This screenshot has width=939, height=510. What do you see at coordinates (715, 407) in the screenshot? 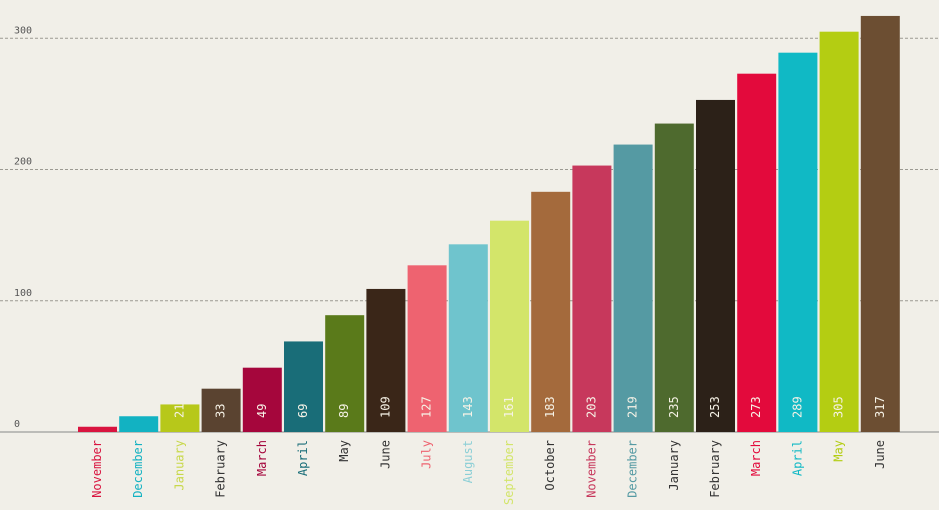
I see `bar-value-label: 253` at bounding box center [715, 407].